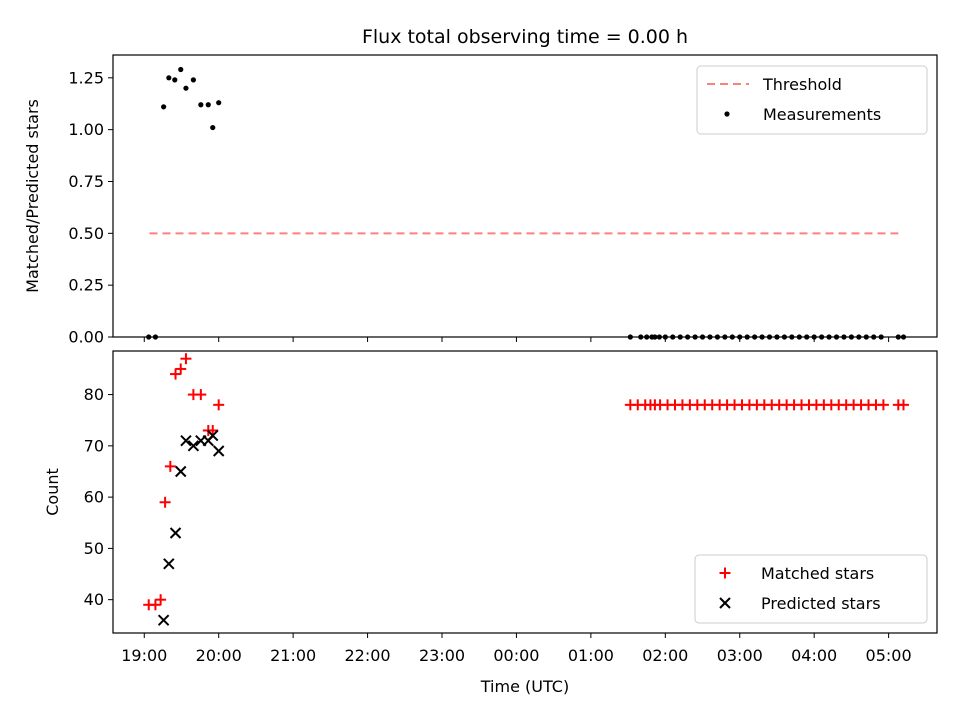 This screenshot has height=720, width=960. Describe the element at coordinates (86, 77) in the screenshot. I see `y-tick-label: 1.25` at that location.